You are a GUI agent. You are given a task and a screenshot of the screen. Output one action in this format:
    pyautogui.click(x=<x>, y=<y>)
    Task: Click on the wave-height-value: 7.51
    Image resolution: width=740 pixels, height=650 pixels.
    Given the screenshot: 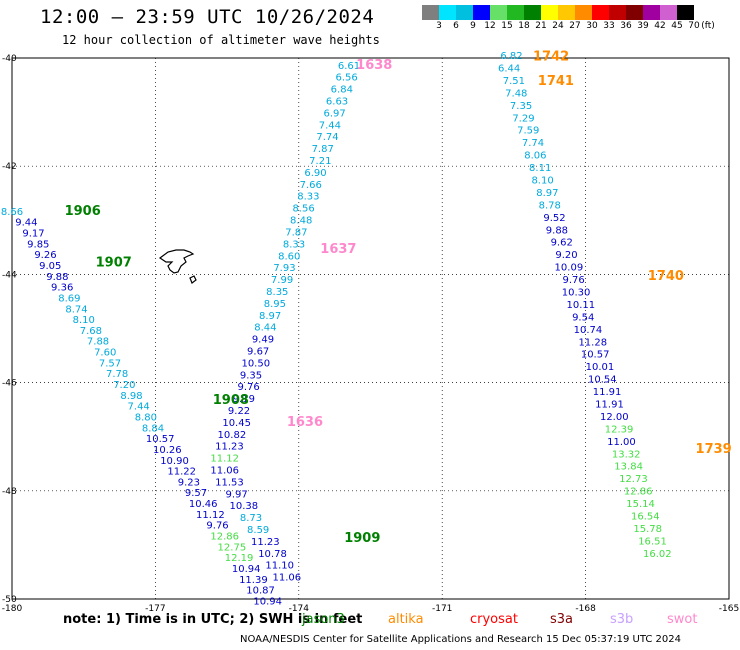 What is the action you would take?
    pyautogui.click(x=514, y=81)
    